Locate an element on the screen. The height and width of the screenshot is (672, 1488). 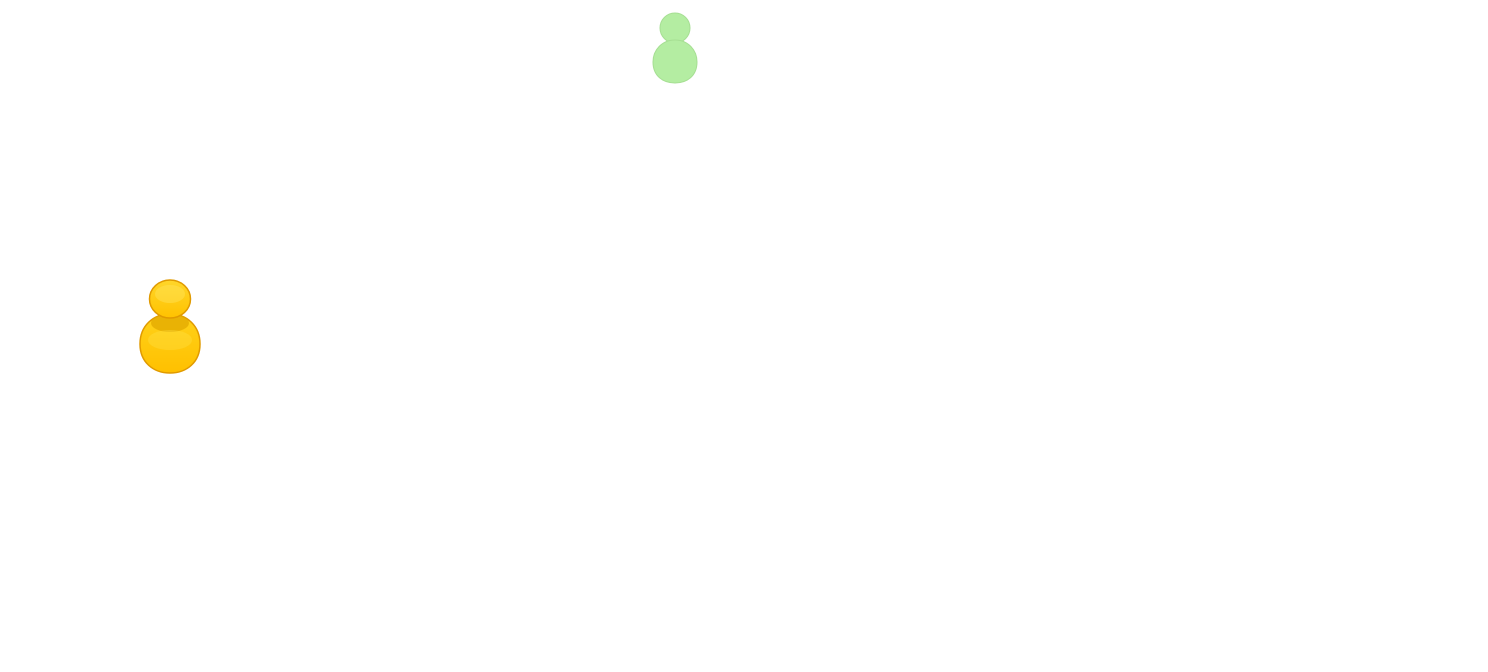
green-pawn-graphic is located at coordinates (675, 48).